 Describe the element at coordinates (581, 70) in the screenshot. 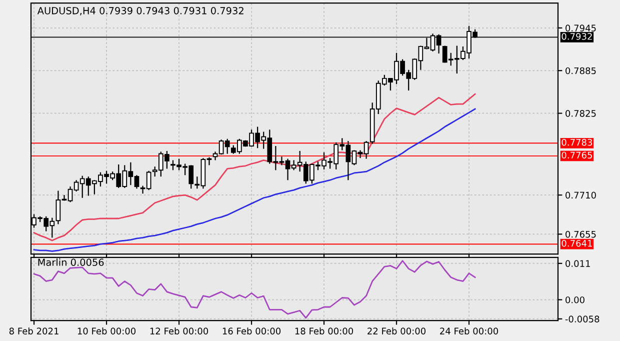

I see `y-tick-label: 0.7885` at that location.